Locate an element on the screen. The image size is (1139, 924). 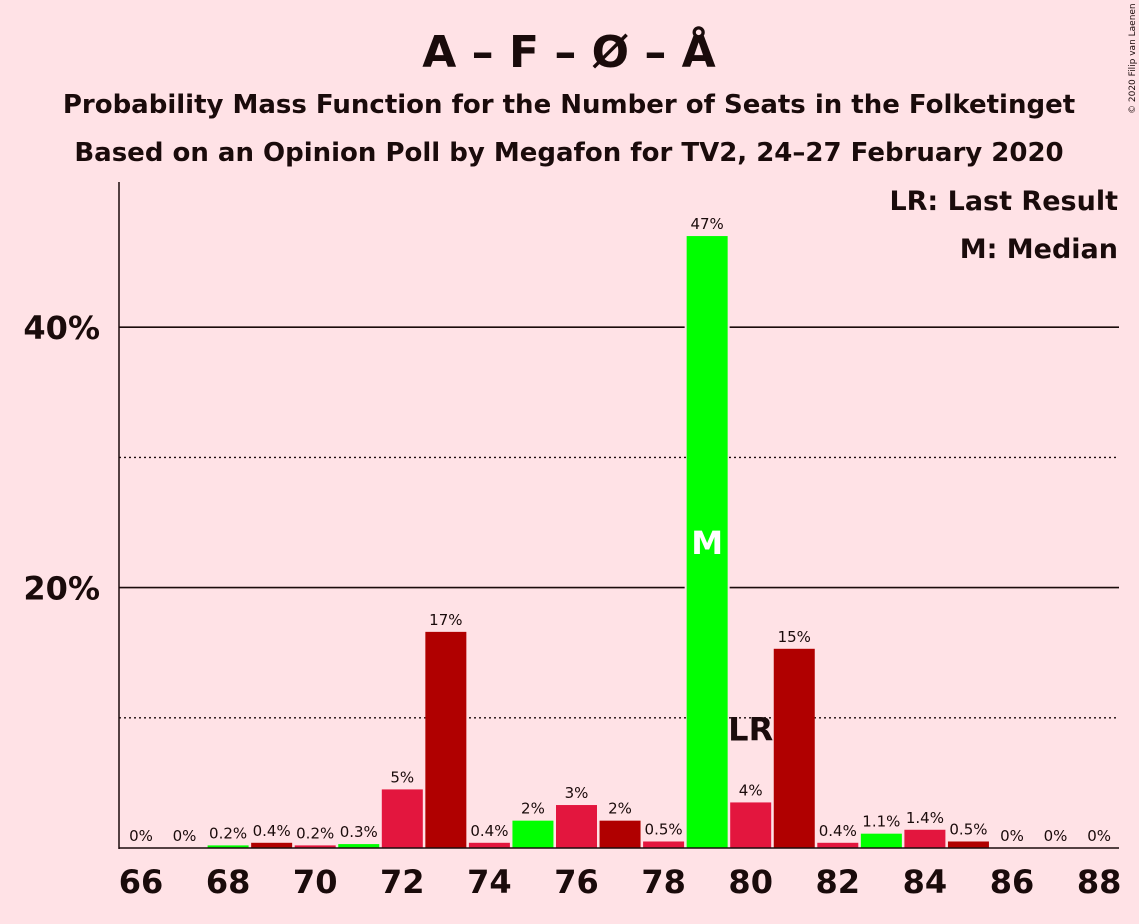
x-tick-label: 88 is located at coordinates (1099, 882).